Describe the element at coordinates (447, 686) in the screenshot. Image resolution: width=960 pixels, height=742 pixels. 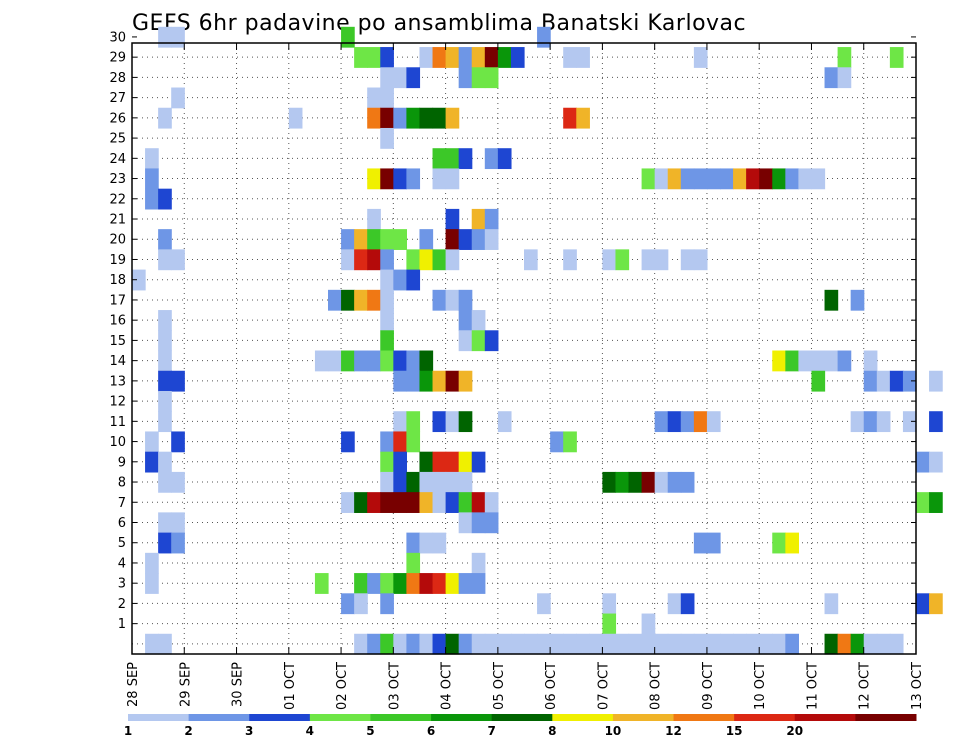
I see `x-tick-label: 04 OCT` at that location.